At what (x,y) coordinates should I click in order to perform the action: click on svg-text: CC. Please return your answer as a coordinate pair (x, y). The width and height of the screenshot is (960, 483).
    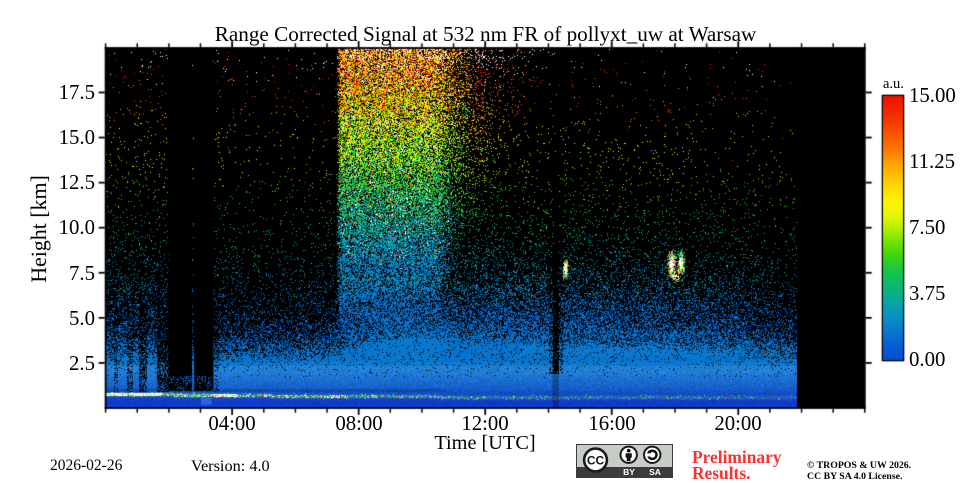
    Looking at the image, I should click on (596, 460).